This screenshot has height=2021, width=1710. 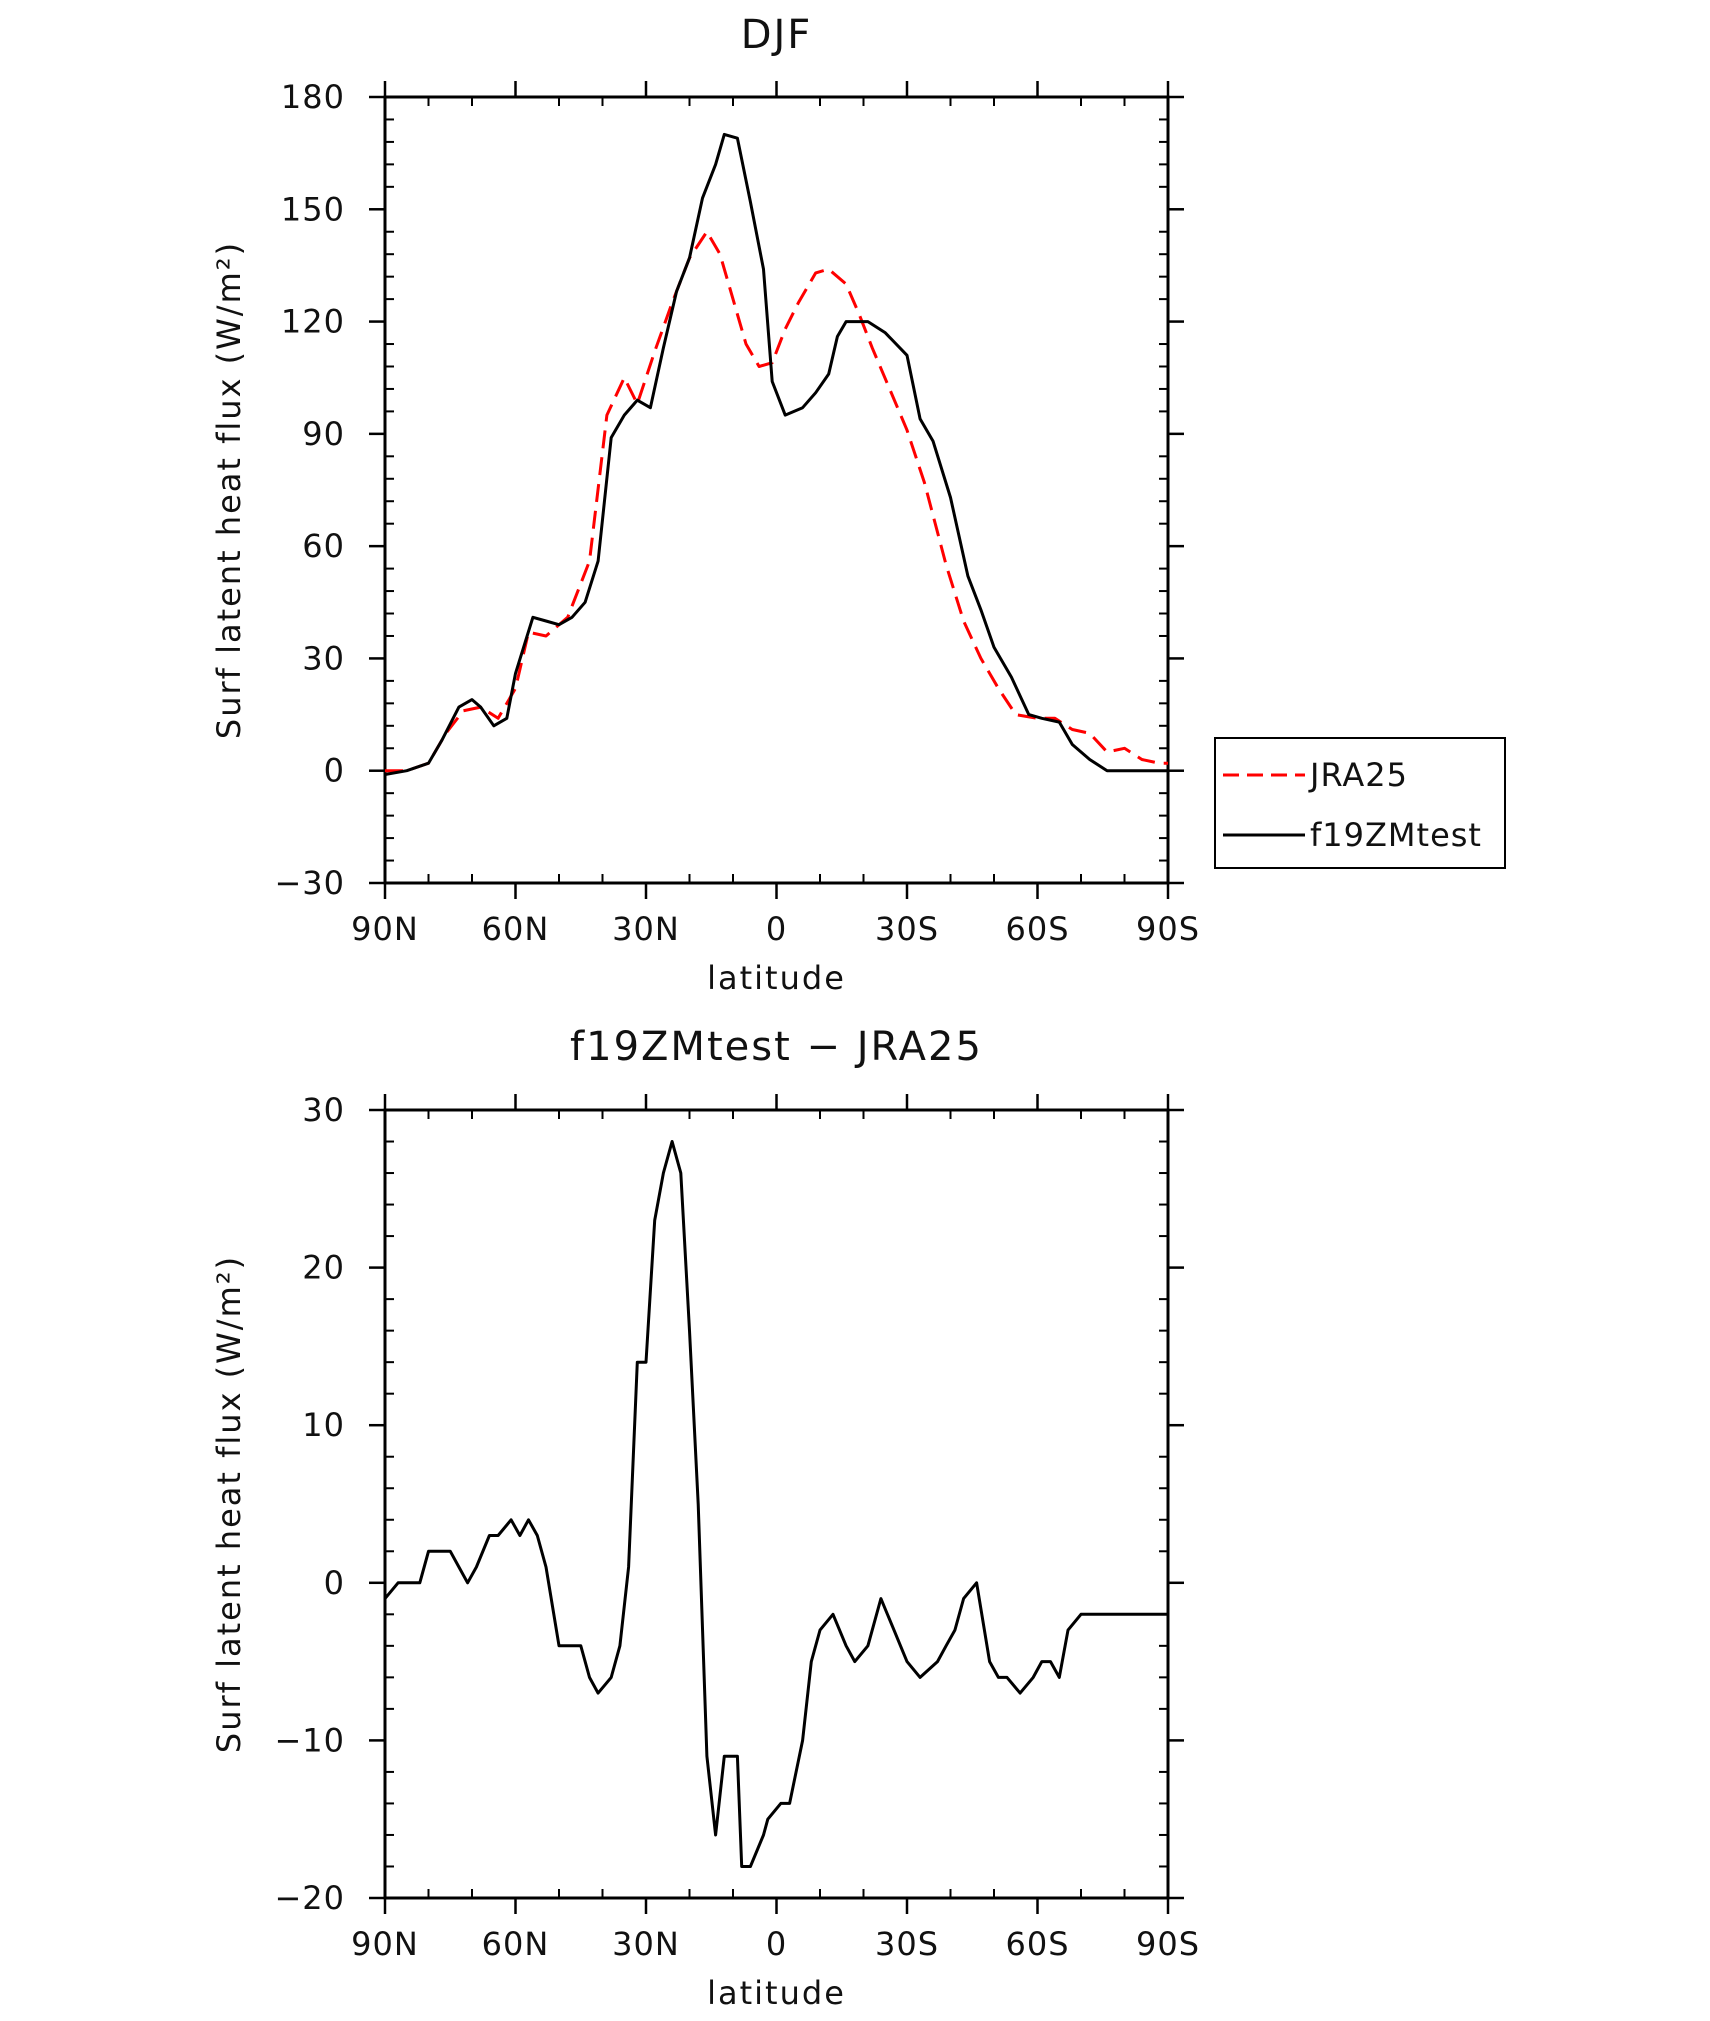 I want to click on legend-box, so click(x=1360, y=803).